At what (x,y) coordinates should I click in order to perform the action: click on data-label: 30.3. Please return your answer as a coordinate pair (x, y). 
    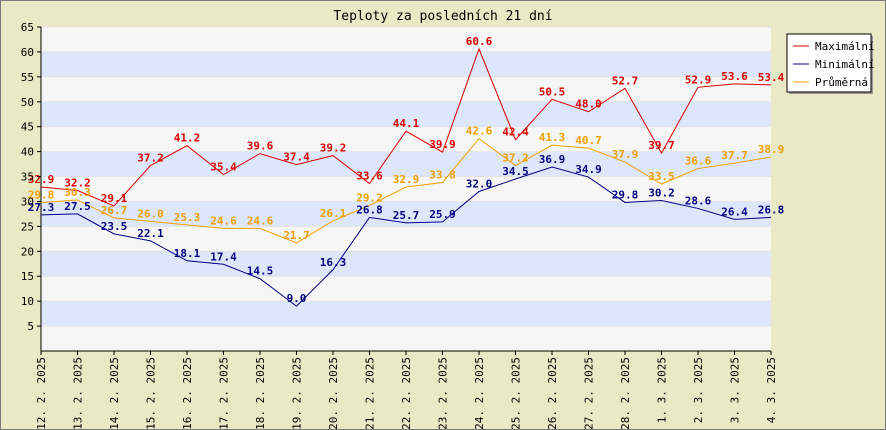
    Looking at the image, I should click on (77, 192).